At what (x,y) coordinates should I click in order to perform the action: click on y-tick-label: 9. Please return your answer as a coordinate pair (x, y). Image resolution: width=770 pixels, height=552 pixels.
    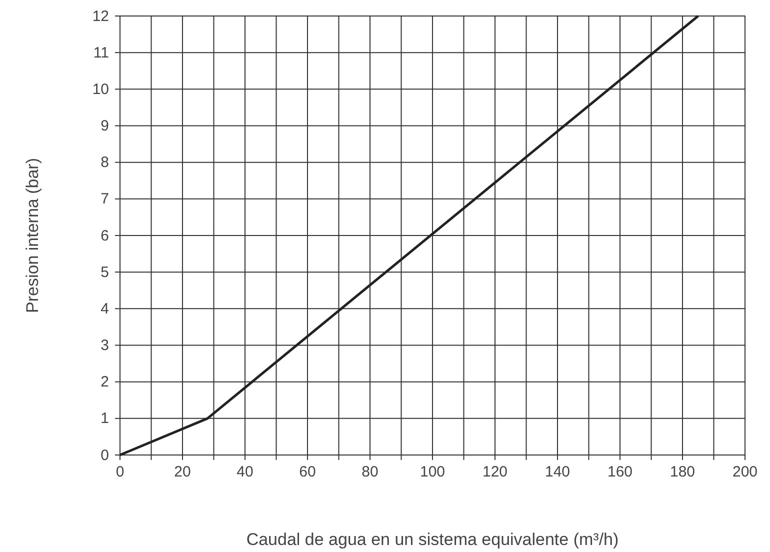
    Looking at the image, I should click on (104, 126).